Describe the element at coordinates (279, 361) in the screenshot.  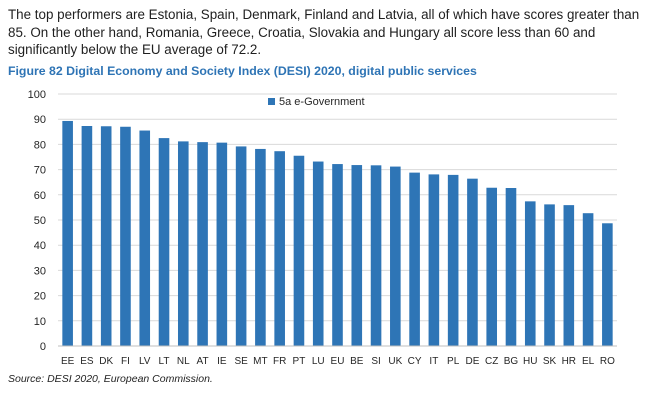
I see `x-tick-label: FR` at that location.